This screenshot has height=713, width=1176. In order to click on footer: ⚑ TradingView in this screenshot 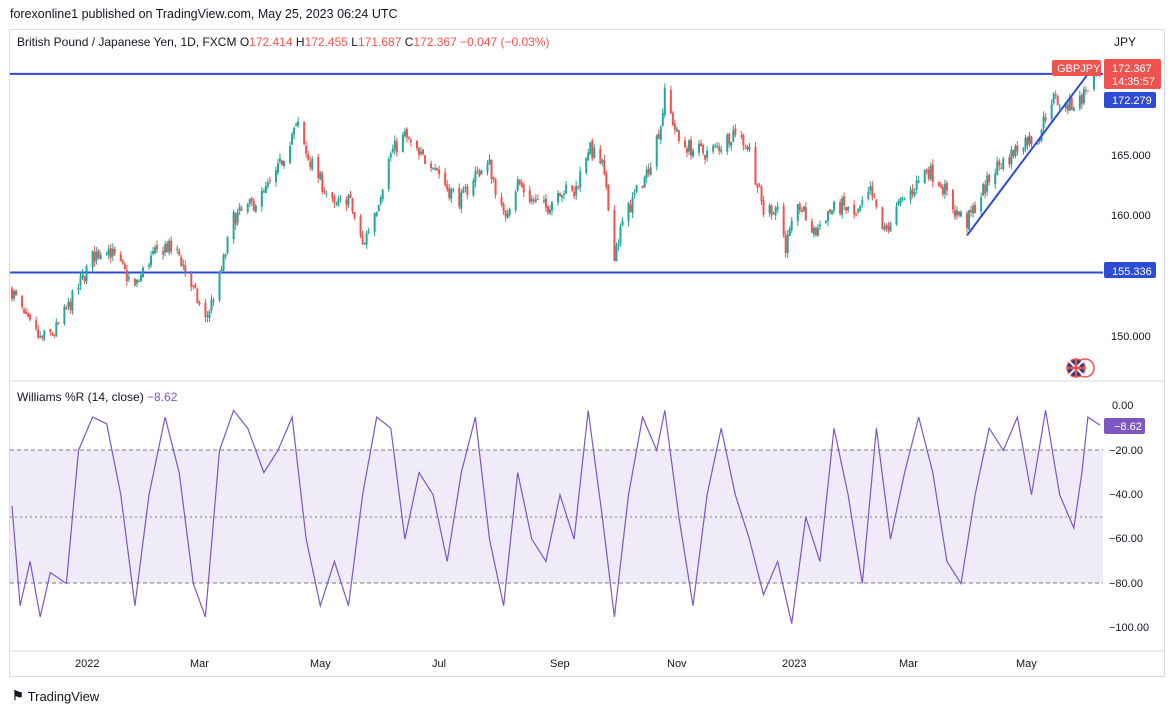, I will do `click(55, 696)`.